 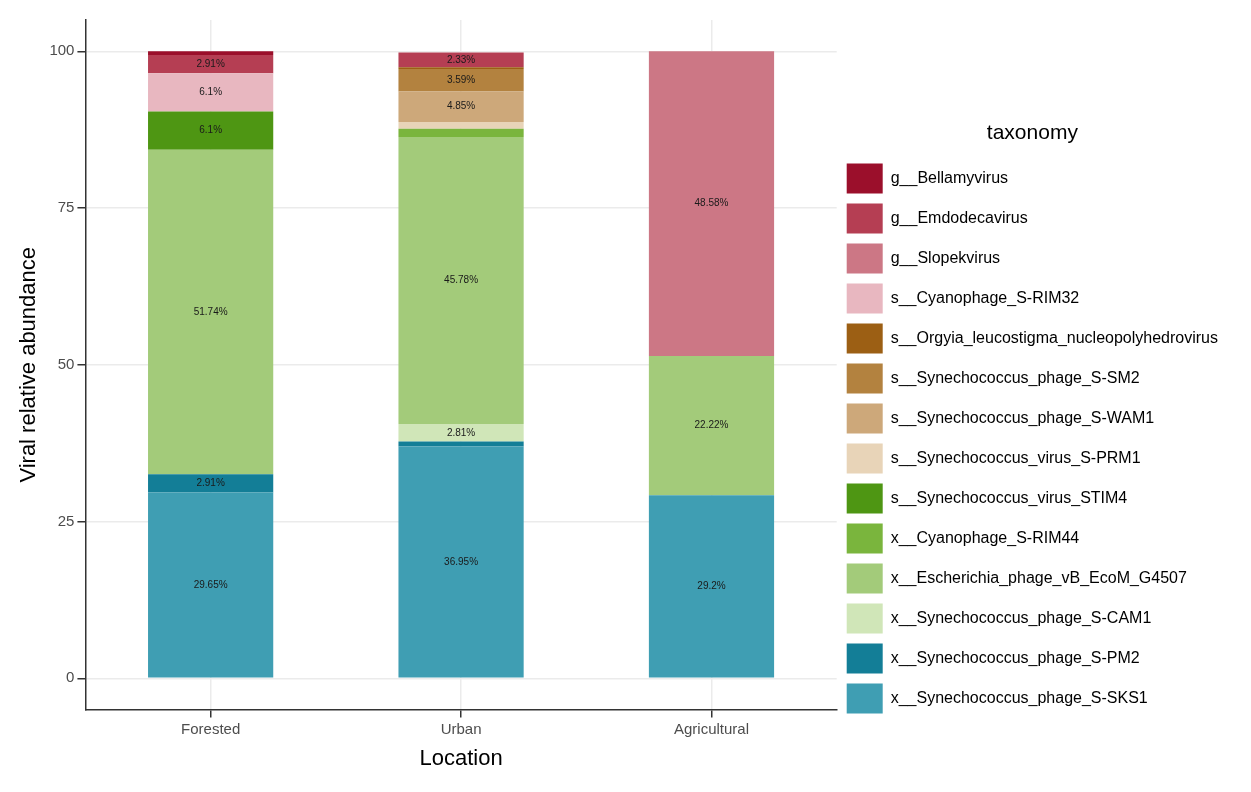 I want to click on legend-label: s__Synechococcus_phage_S-WAM1, so click(x=1022, y=418).